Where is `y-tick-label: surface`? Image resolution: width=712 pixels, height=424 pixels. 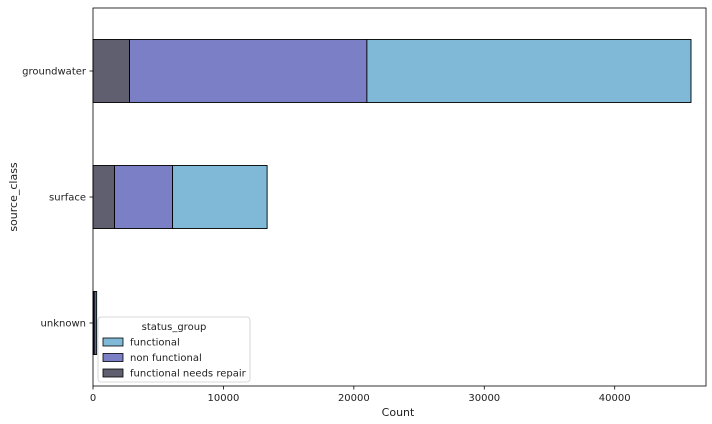 y-tick-label: surface is located at coordinates (67, 198).